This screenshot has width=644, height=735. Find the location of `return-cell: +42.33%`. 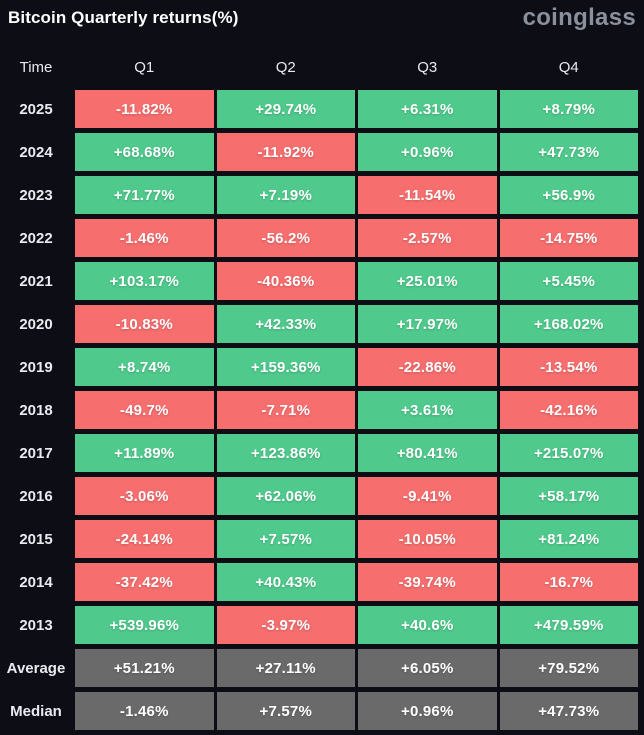

return-cell: +42.33% is located at coordinates (285, 324).